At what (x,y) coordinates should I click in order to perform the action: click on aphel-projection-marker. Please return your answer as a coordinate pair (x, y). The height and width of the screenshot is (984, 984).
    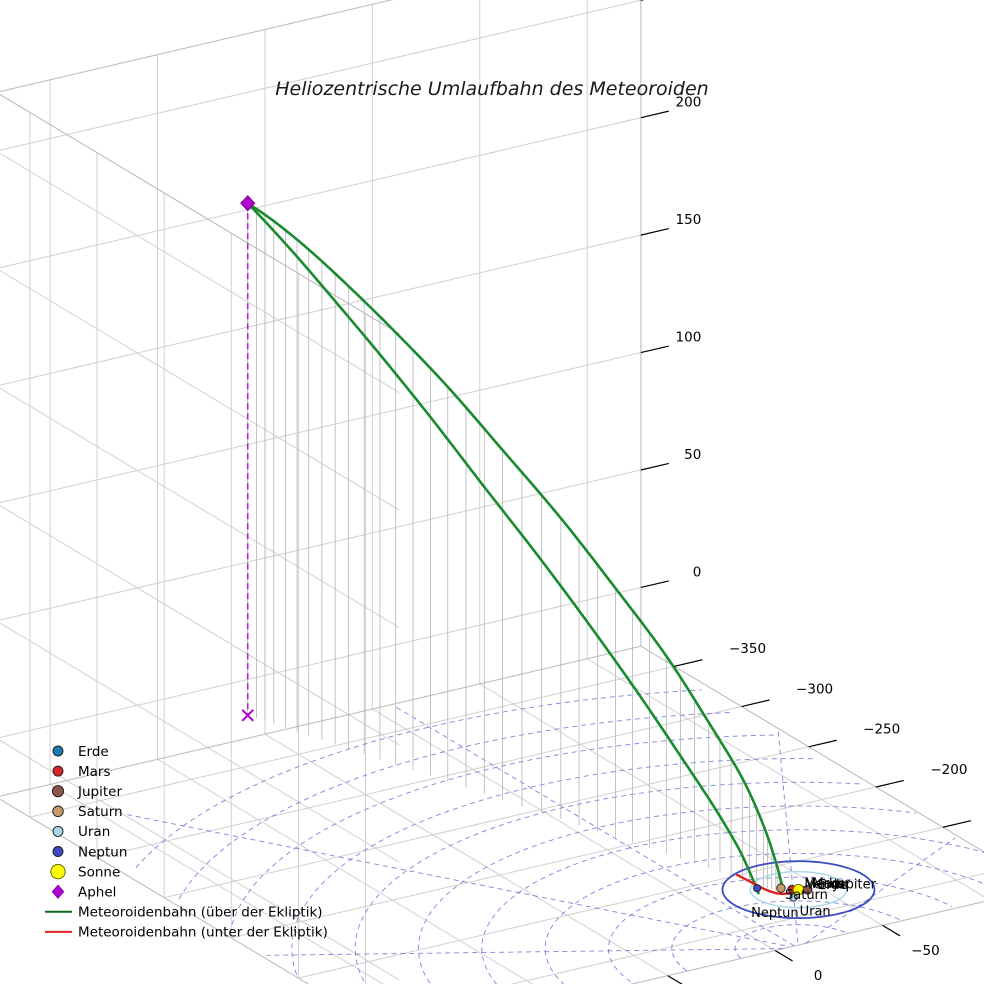
    Looking at the image, I should click on (247, 715).